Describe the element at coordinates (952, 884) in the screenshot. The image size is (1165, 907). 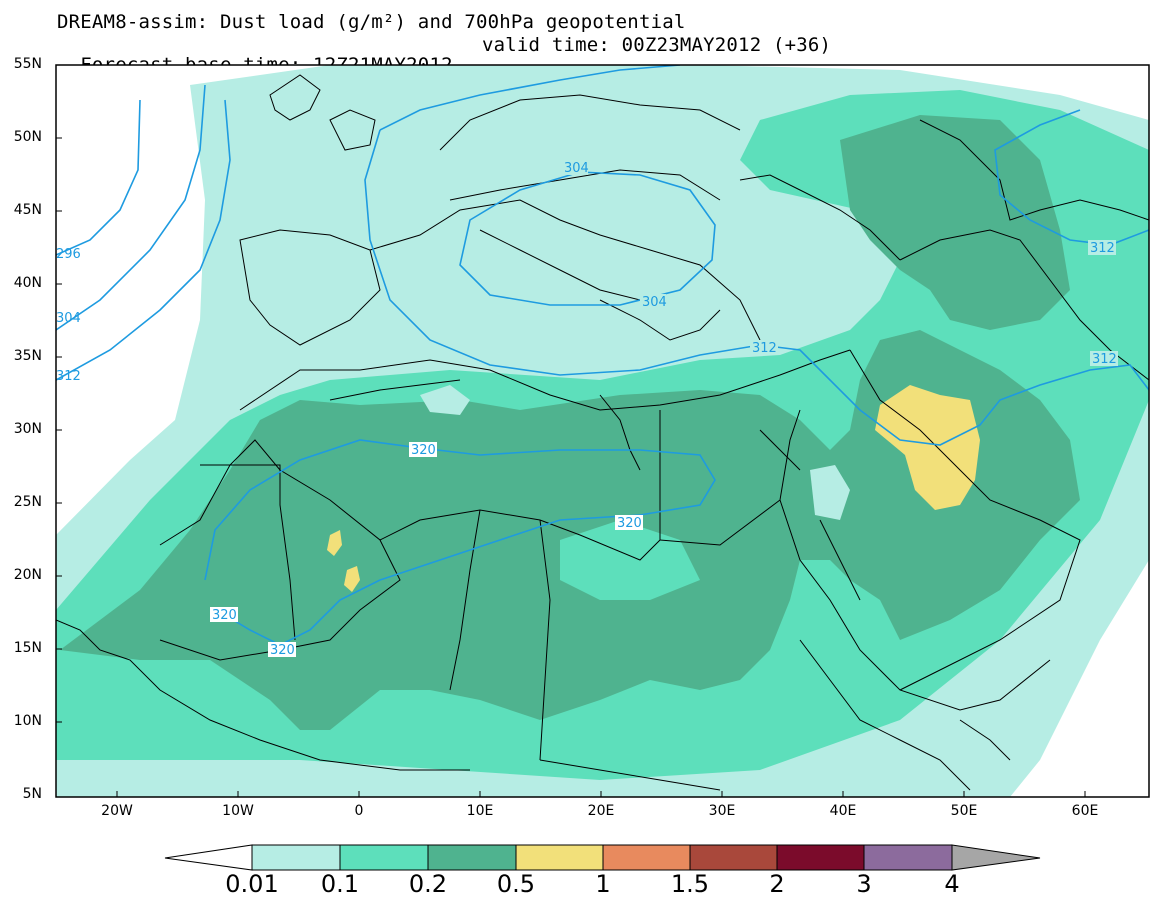
I see `colorbar-label: 4` at that location.